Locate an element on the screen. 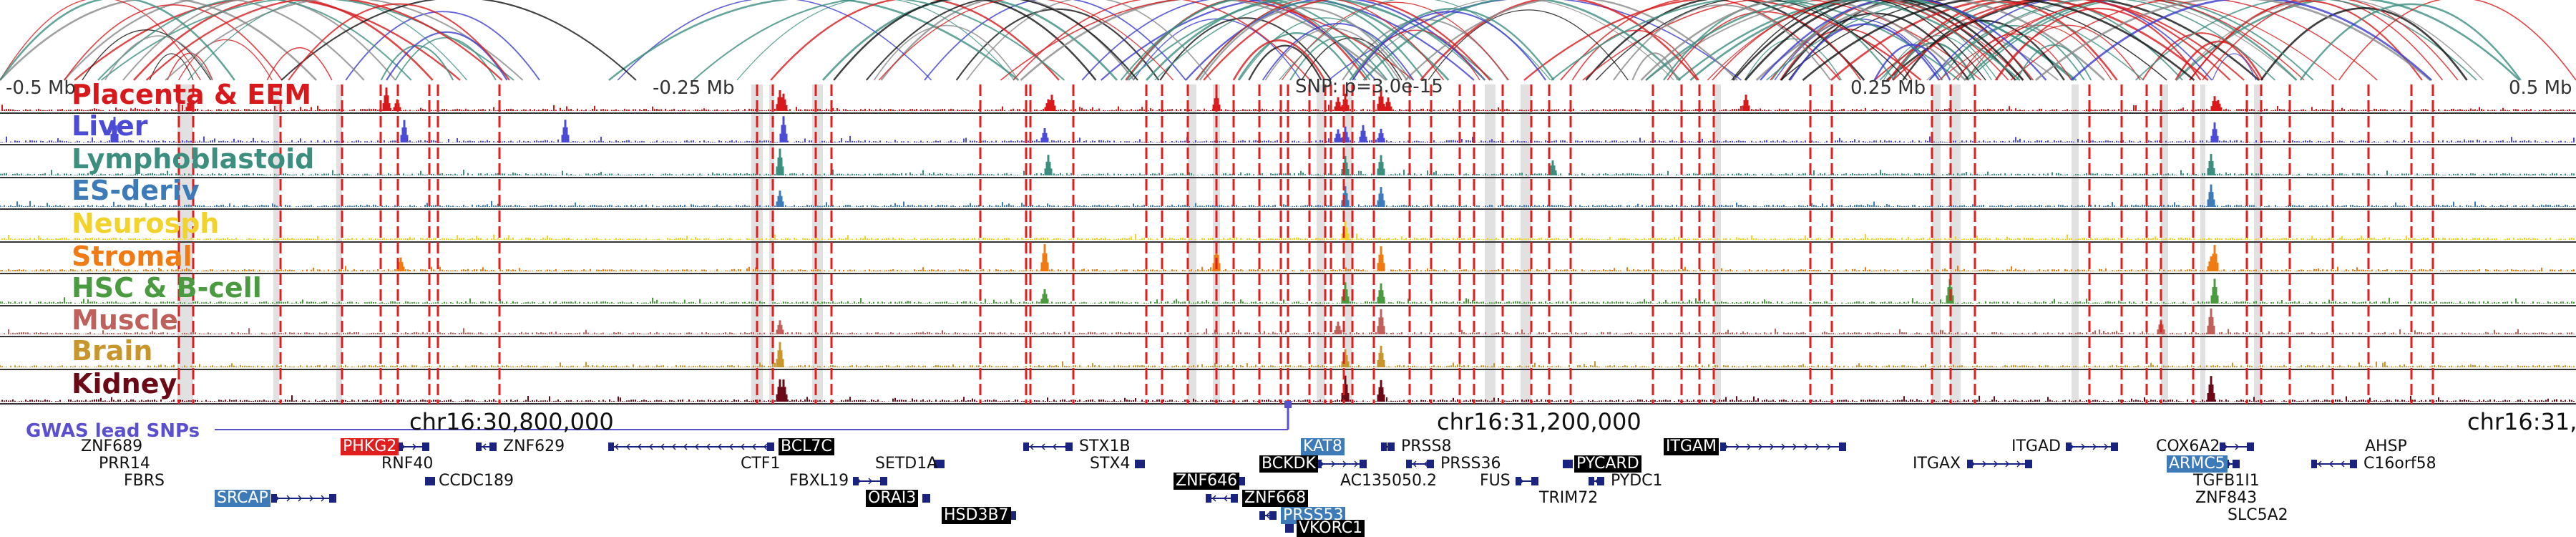  track-label-muscle: Muscle is located at coordinates (125, 320).